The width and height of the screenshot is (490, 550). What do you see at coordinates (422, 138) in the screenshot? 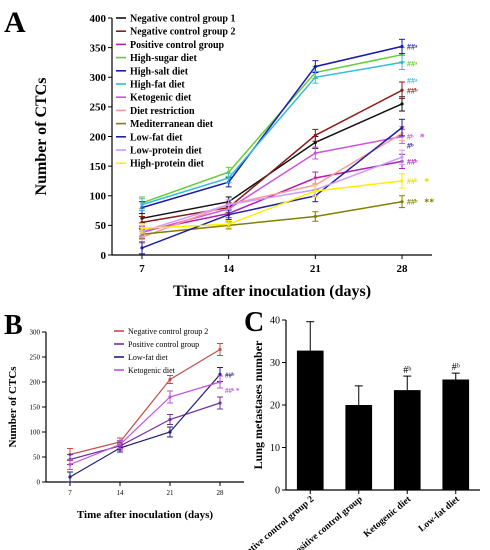
I see `significance-star: *` at bounding box center [422, 138].